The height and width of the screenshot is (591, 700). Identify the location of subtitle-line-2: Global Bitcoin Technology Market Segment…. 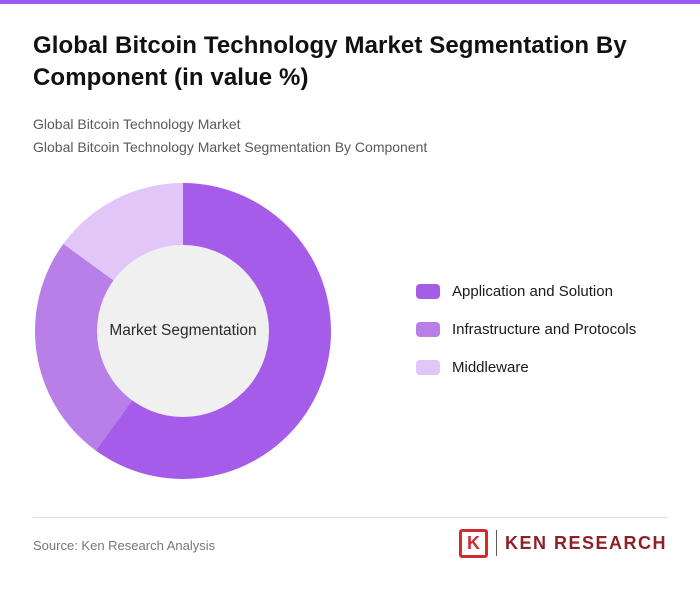
(230, 147).